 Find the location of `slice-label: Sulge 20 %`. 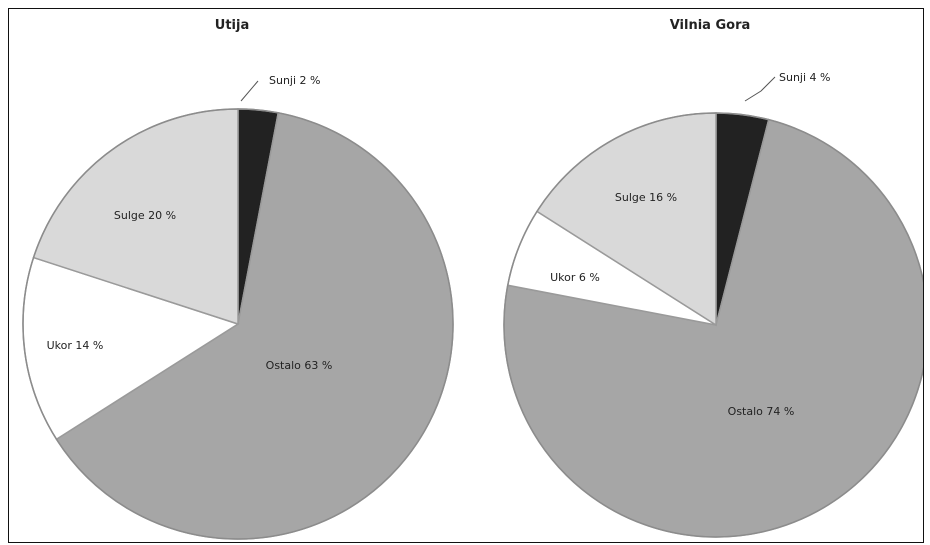

slice-label: Sulge 20 % is located at coordinates (145, 215).